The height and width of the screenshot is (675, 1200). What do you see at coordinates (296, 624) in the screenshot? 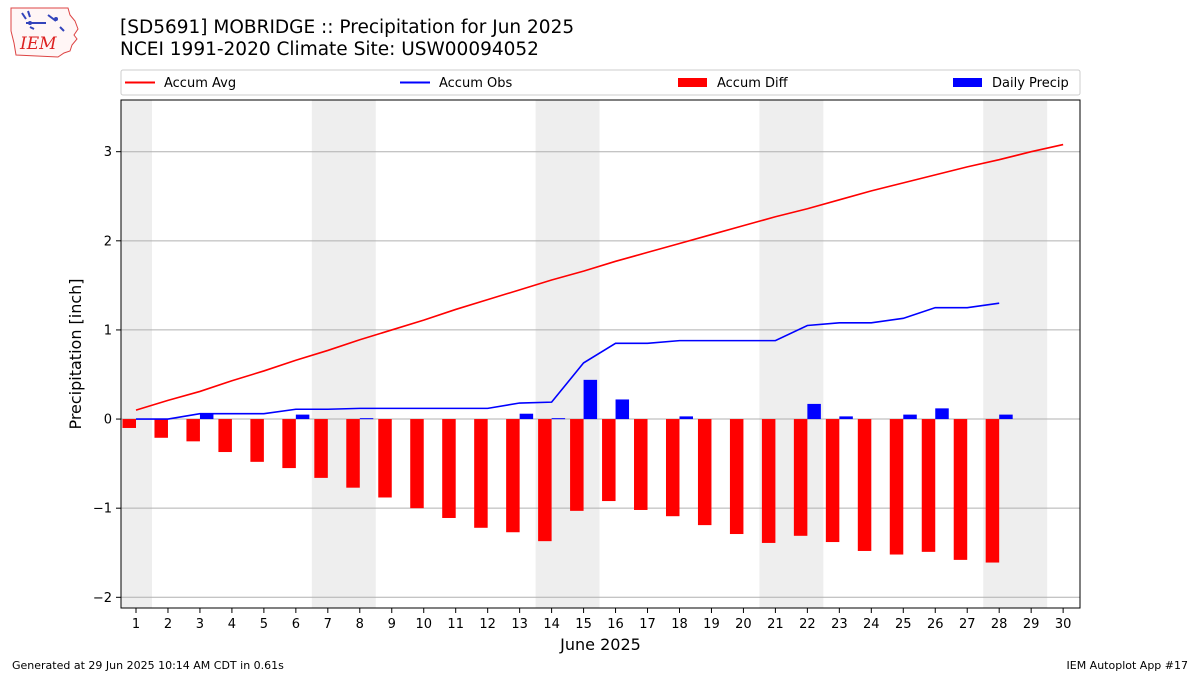
I see `xtick-label: 6` at bounding box center [296, 624].